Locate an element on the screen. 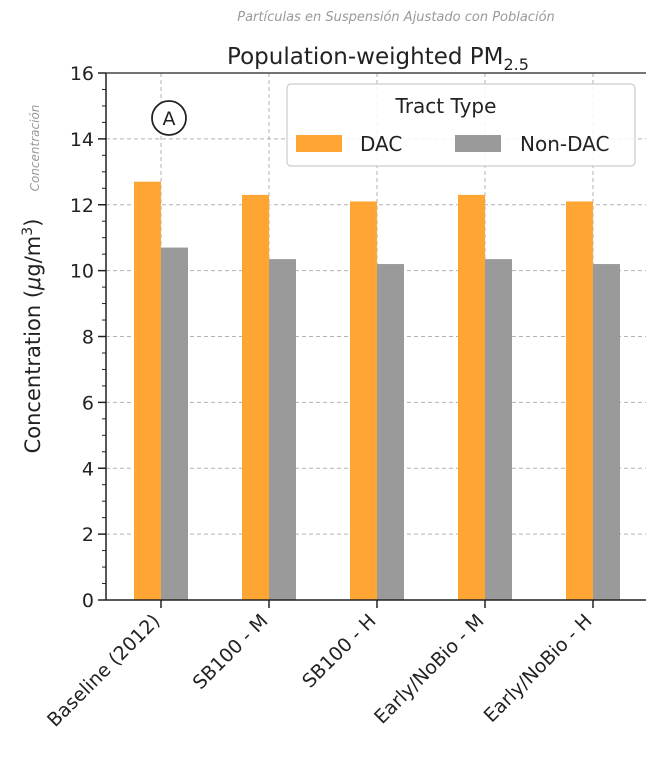 Image resolution: width=654 pixels, height=768 pixels. y-axis-label-suffix: ) is located at coordinates (33, 223).